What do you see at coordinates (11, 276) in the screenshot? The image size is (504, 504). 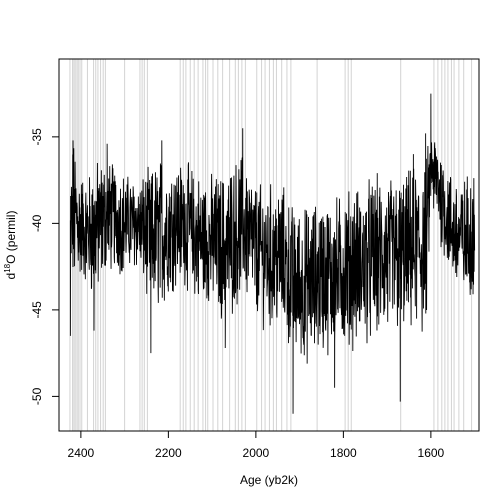 I see `y-axis-title-prefix: d` at bounding box center [11, 276].